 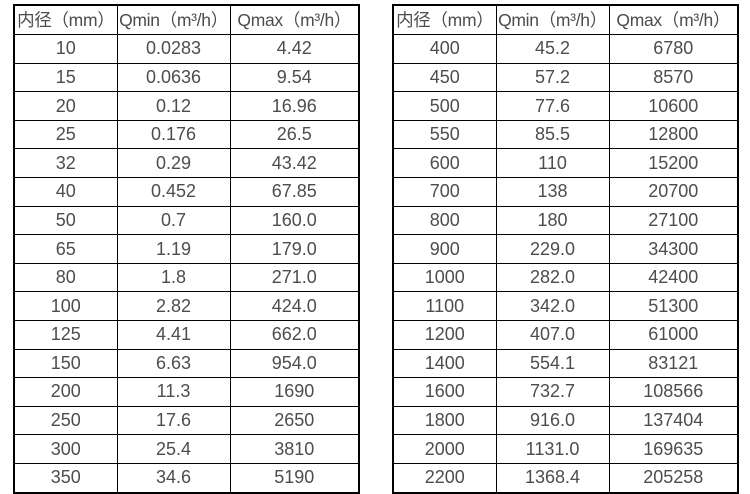 What do you see at coordinates (444, 392) in the screenshot?
I see `cell-diameter: 1600` at bounding box center [444, 392].